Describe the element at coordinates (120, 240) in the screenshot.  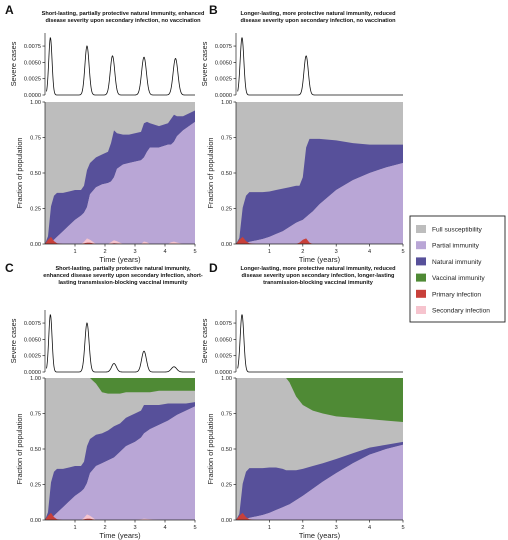
I see `area-secondary-infection` at that location.